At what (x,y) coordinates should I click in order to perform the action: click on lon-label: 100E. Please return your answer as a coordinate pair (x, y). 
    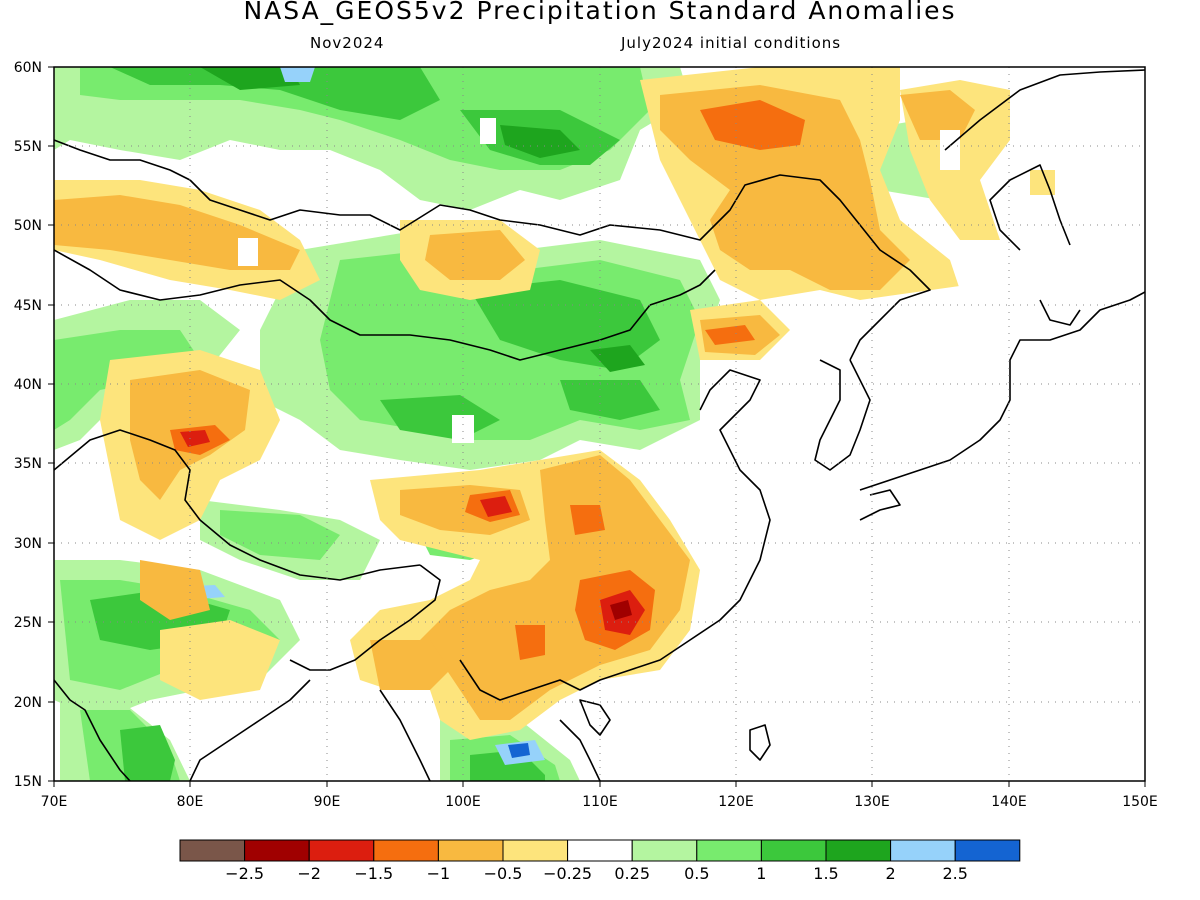
    Looking at the image, I should click on (463, 802).